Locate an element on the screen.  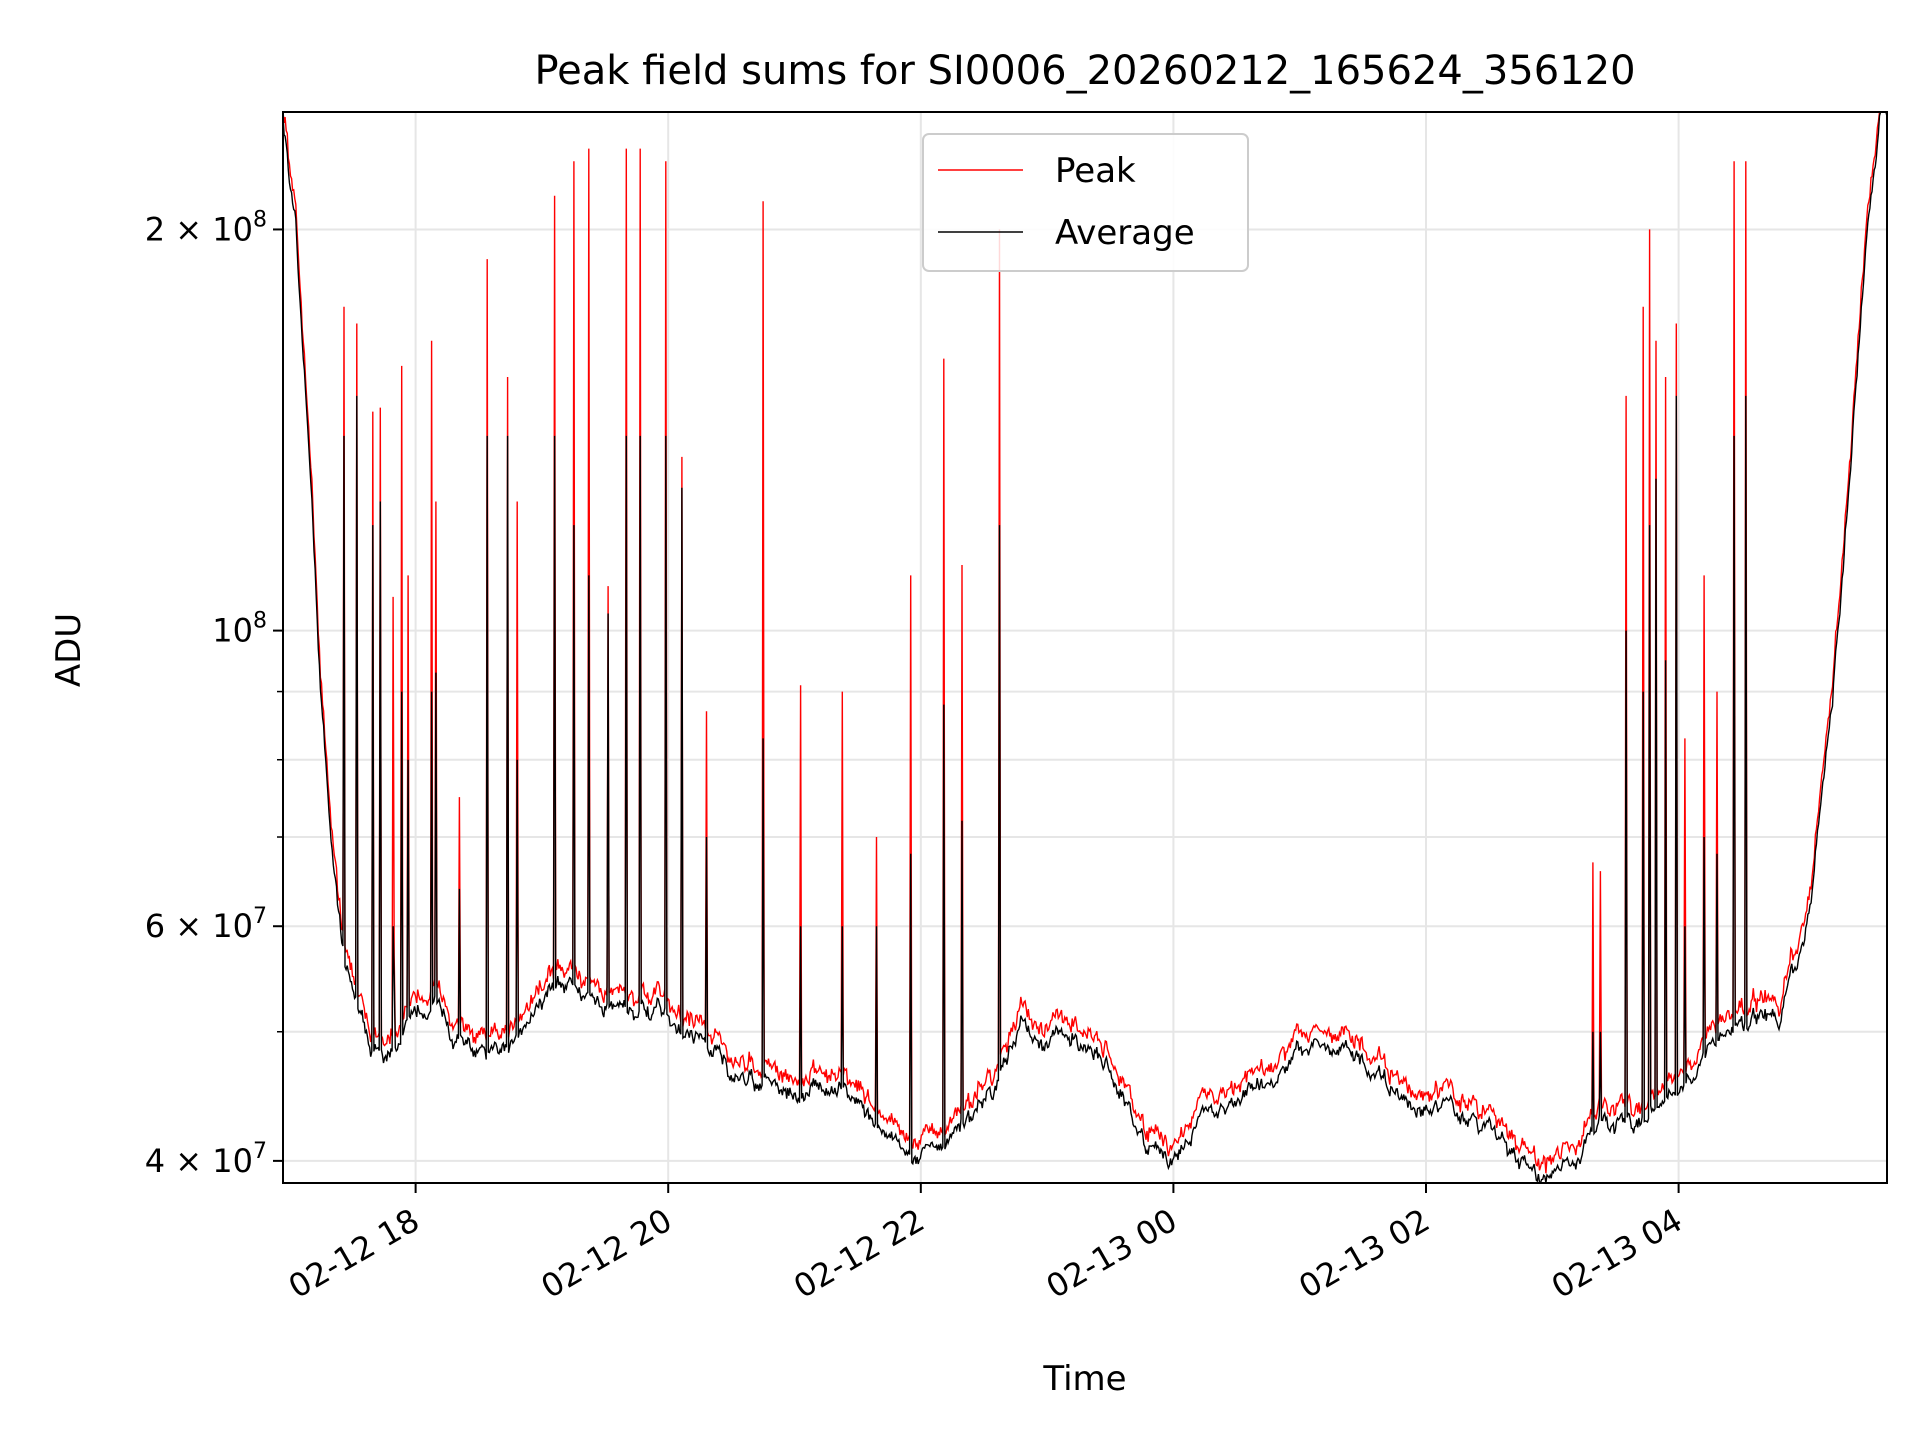
legend-average-label: Average is located at coordinates (1125, 233).